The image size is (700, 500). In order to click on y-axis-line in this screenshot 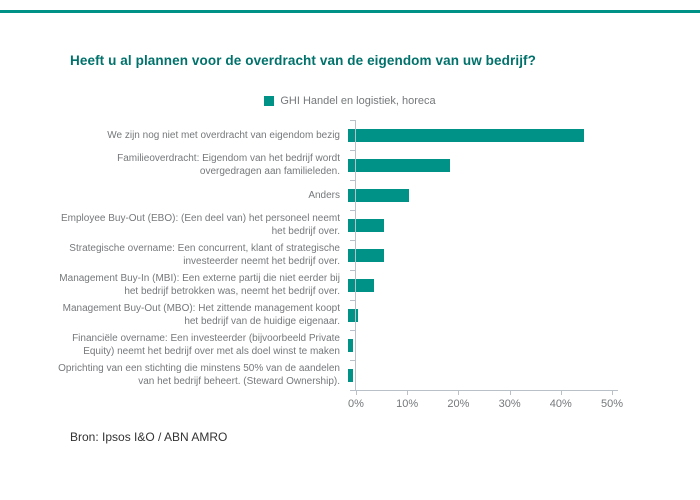, I will do `click(355, 255)`.